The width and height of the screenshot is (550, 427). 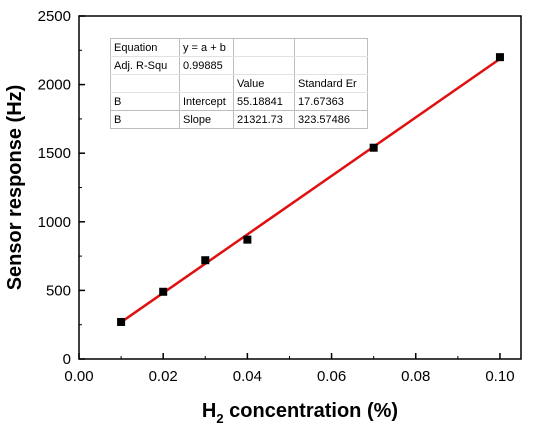 What do you see at coordinates (58, 290) in the screenshot?
I see `y-tick-label-1: 500` at bounding box center [58, 290].